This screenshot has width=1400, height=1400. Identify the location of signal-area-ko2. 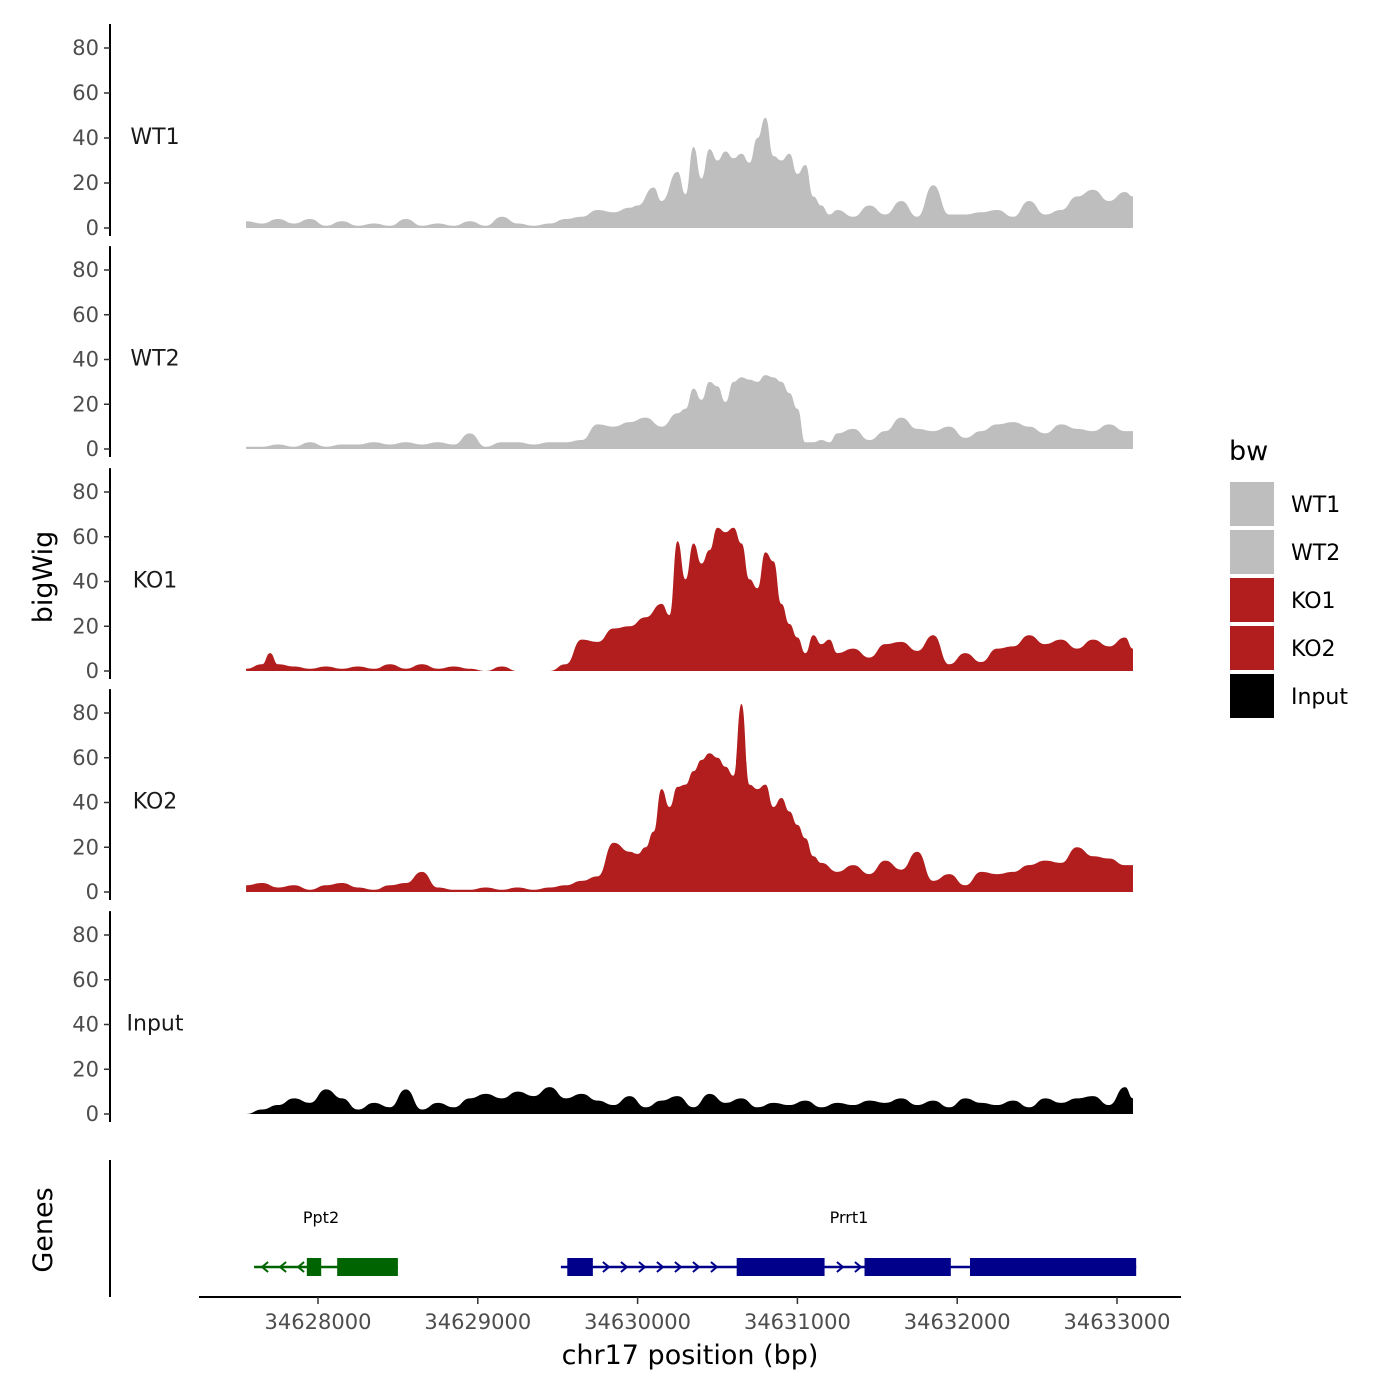
(689, 798).